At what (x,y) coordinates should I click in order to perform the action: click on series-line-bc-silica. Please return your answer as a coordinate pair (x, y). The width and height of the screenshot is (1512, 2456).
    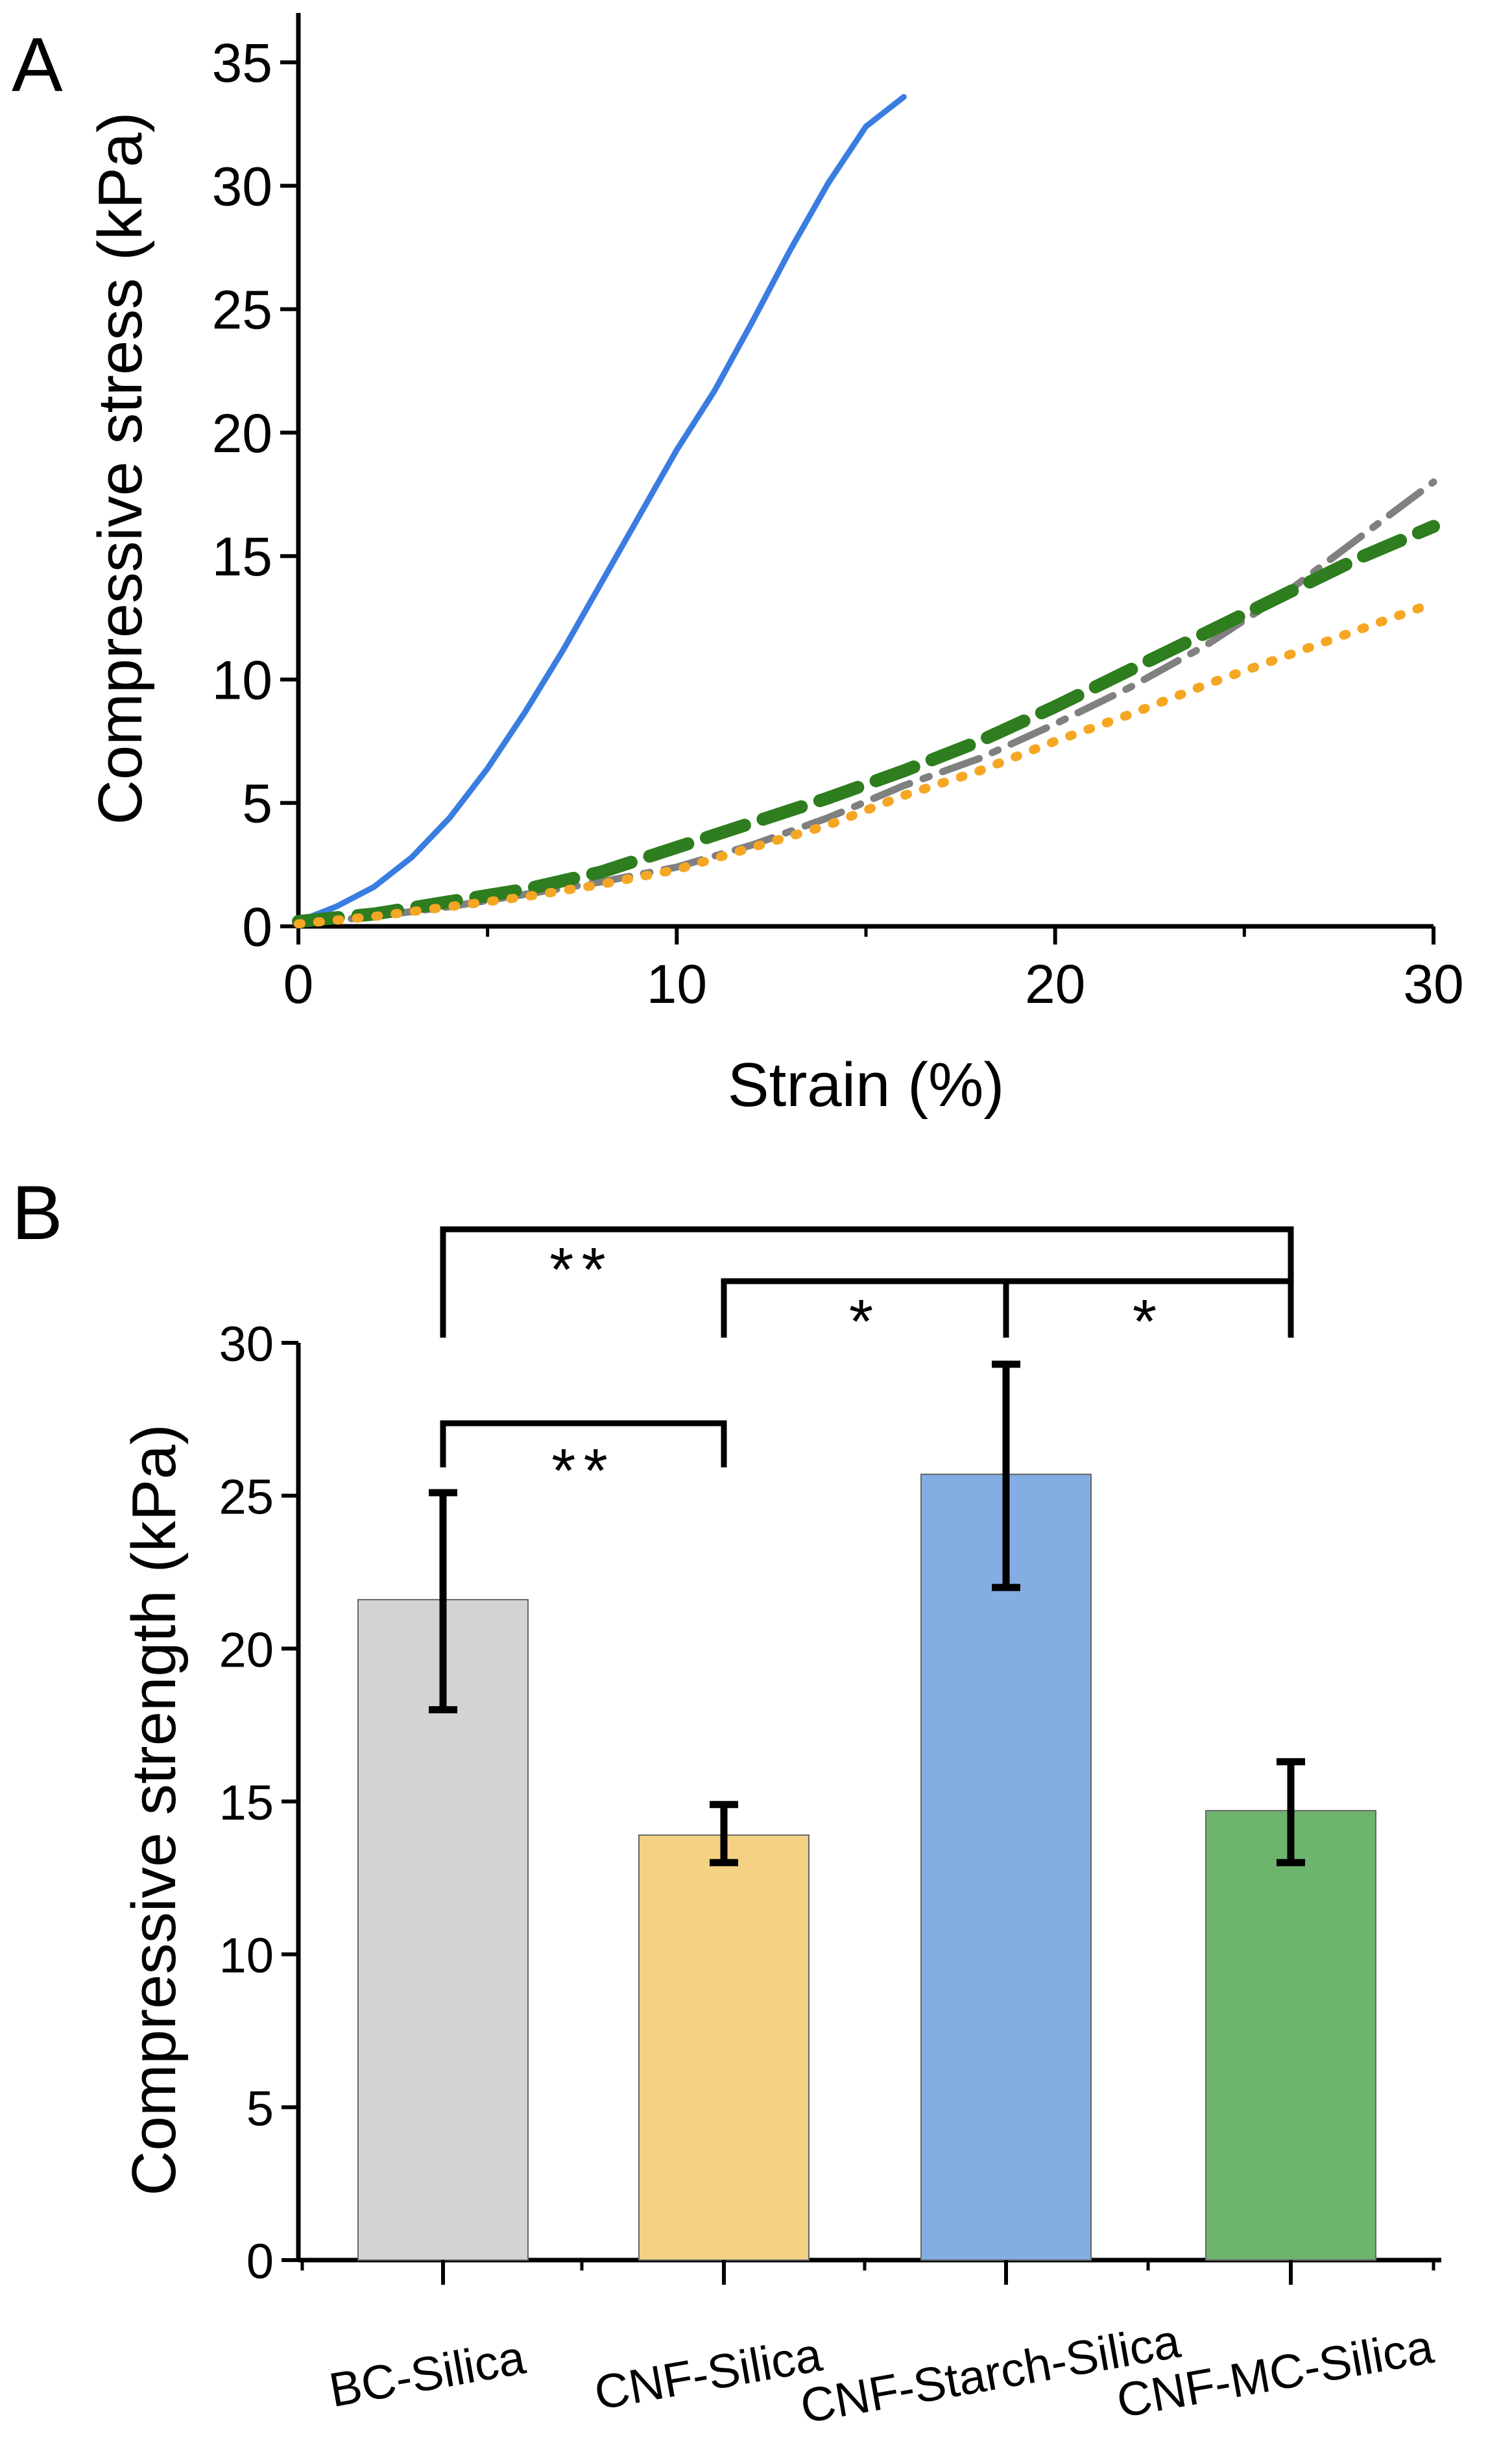
    Looking at the image, I should click on (865, 703).